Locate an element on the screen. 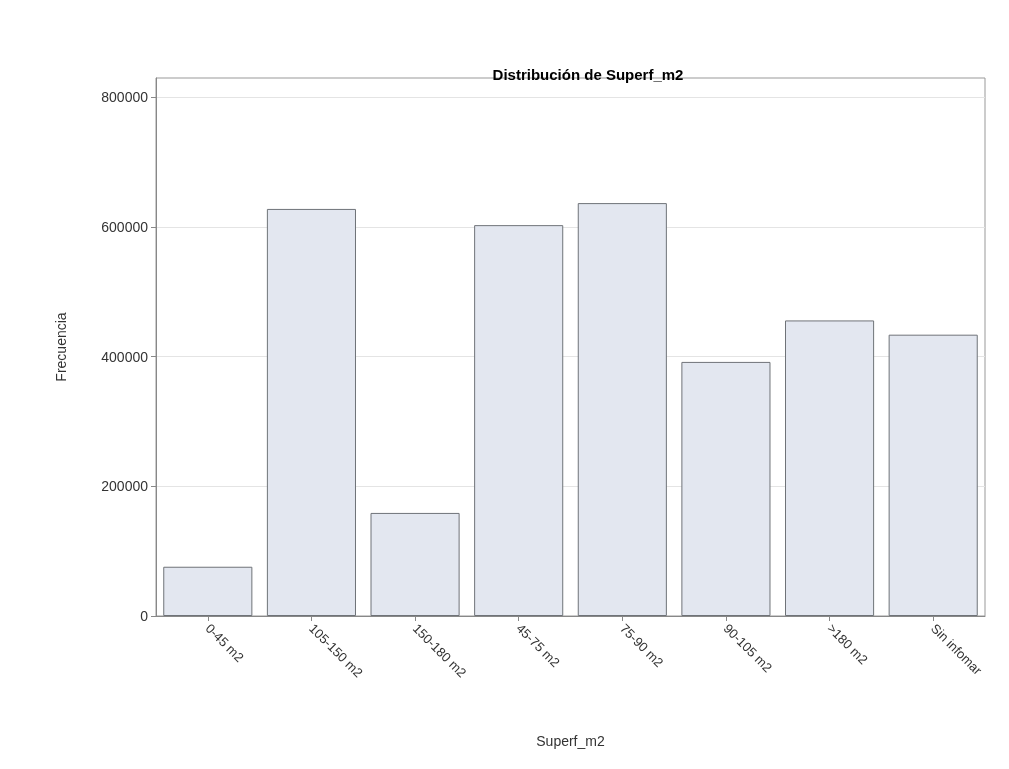 This screenshot has width=1009, height=769. chart-title: Distribución de Superf_m2 is located at coordinates (588, 74).